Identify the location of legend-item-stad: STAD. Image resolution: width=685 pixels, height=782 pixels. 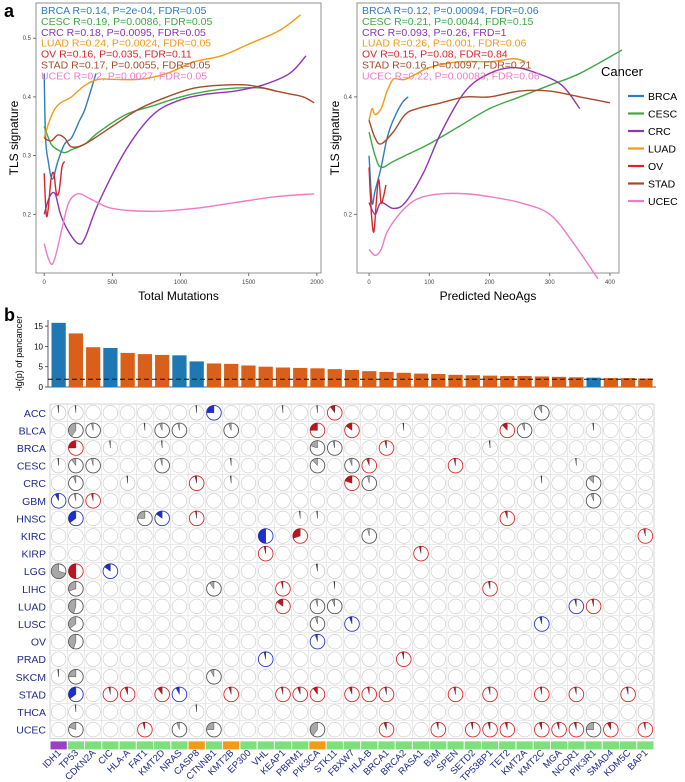
(662, 185).